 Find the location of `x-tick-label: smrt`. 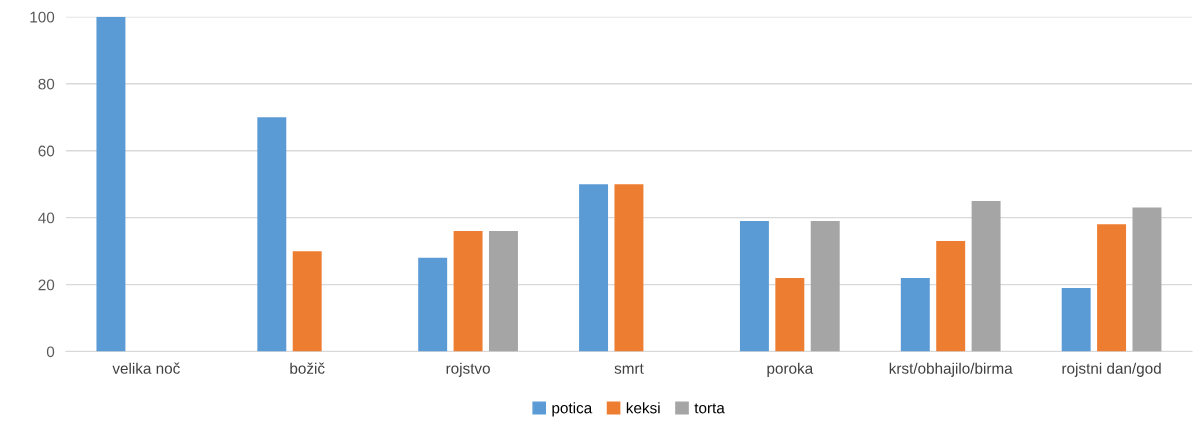

x-tick-label: smrt is located at coordinates (629, 368).